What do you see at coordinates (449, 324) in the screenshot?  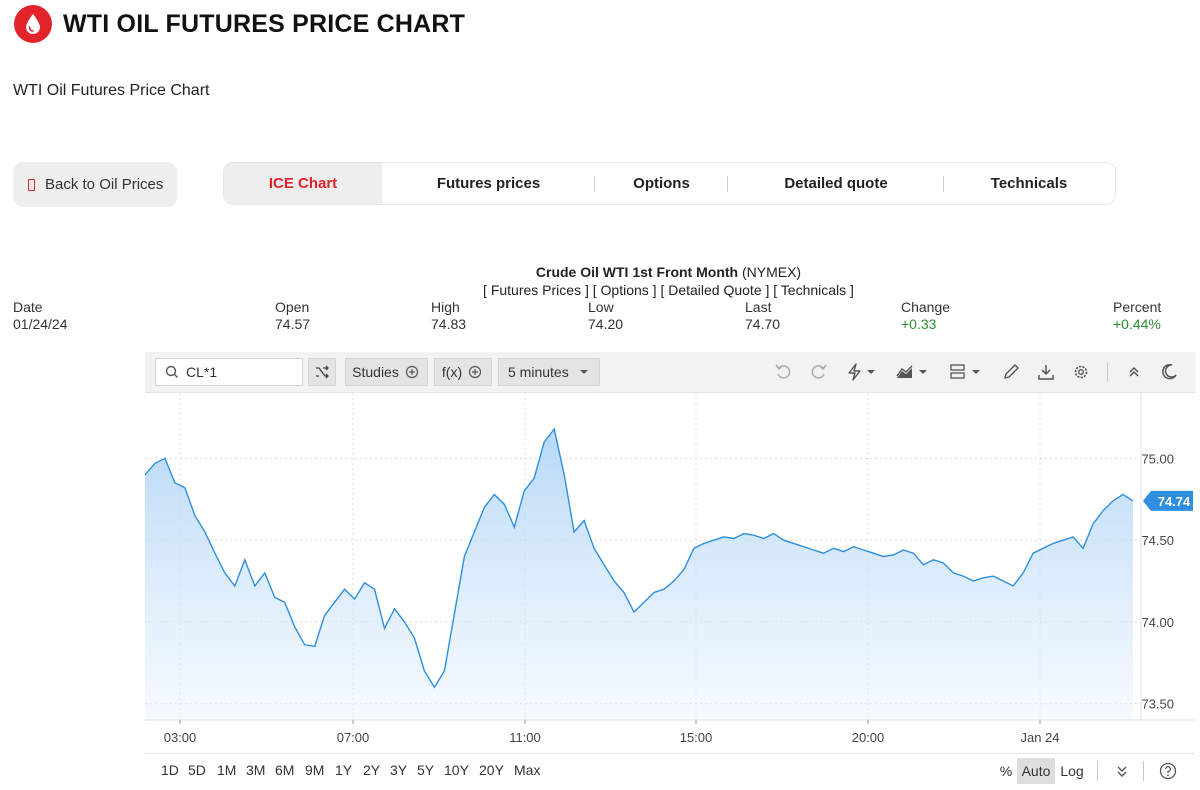 I see `quote-value: 74.83` at bounding box center [449, 324].